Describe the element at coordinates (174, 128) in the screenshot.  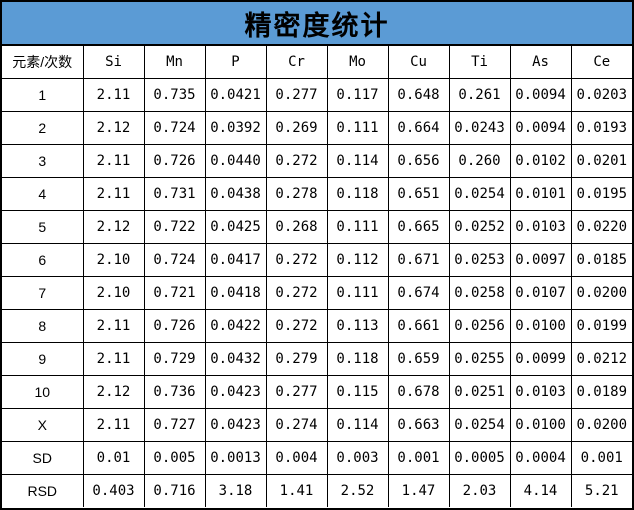
I see `table-cell: 0.724` at that location.